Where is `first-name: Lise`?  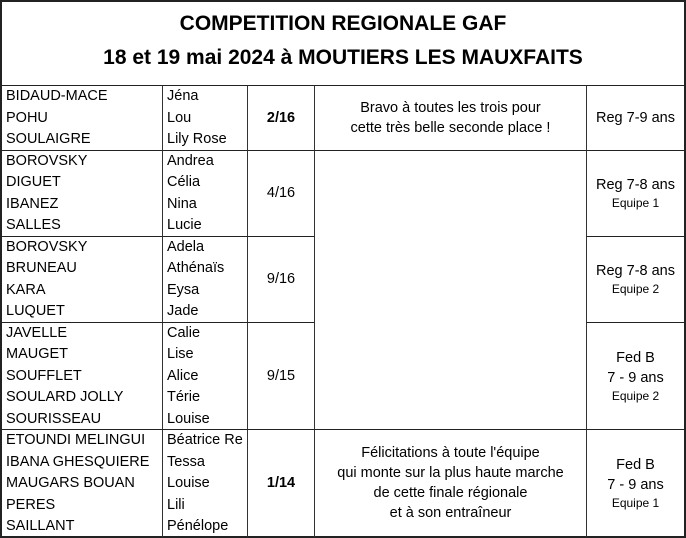 first-name: Lise is located at coordinates (180, 354).